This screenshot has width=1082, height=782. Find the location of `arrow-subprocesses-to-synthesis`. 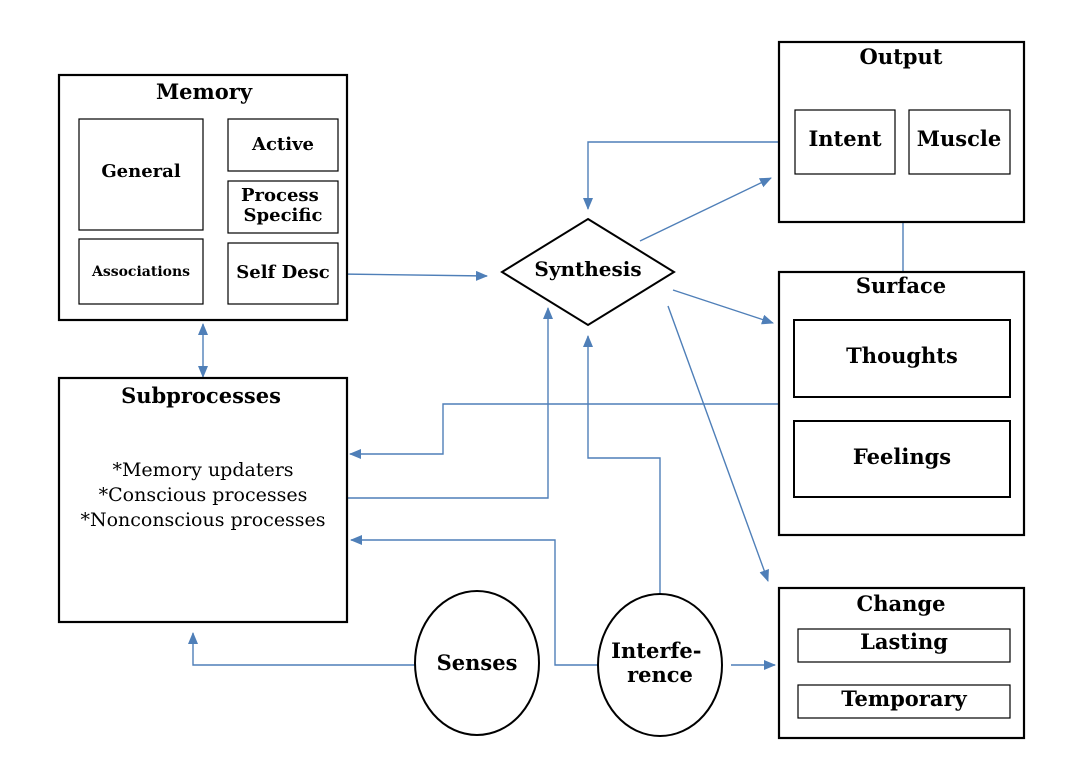

arrow-subprocesses-to-synthesis is located at coordinates (450, 403).